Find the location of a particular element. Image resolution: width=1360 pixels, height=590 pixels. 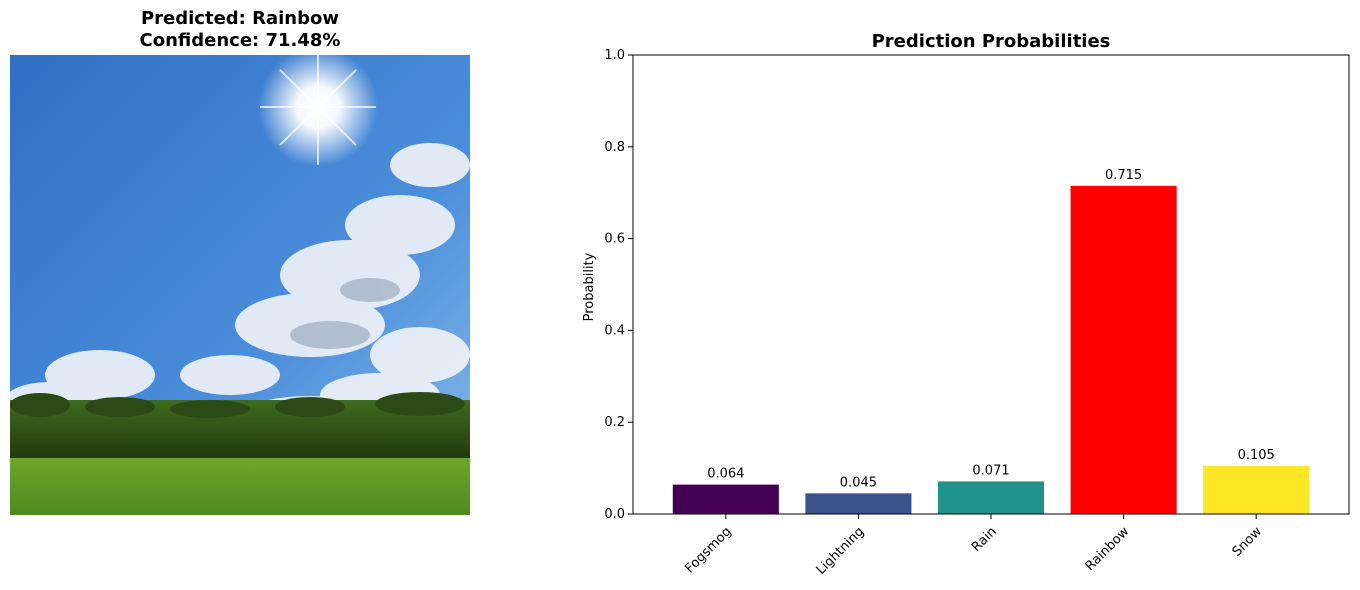

bar-snow is located at coordinates (1256, 489).